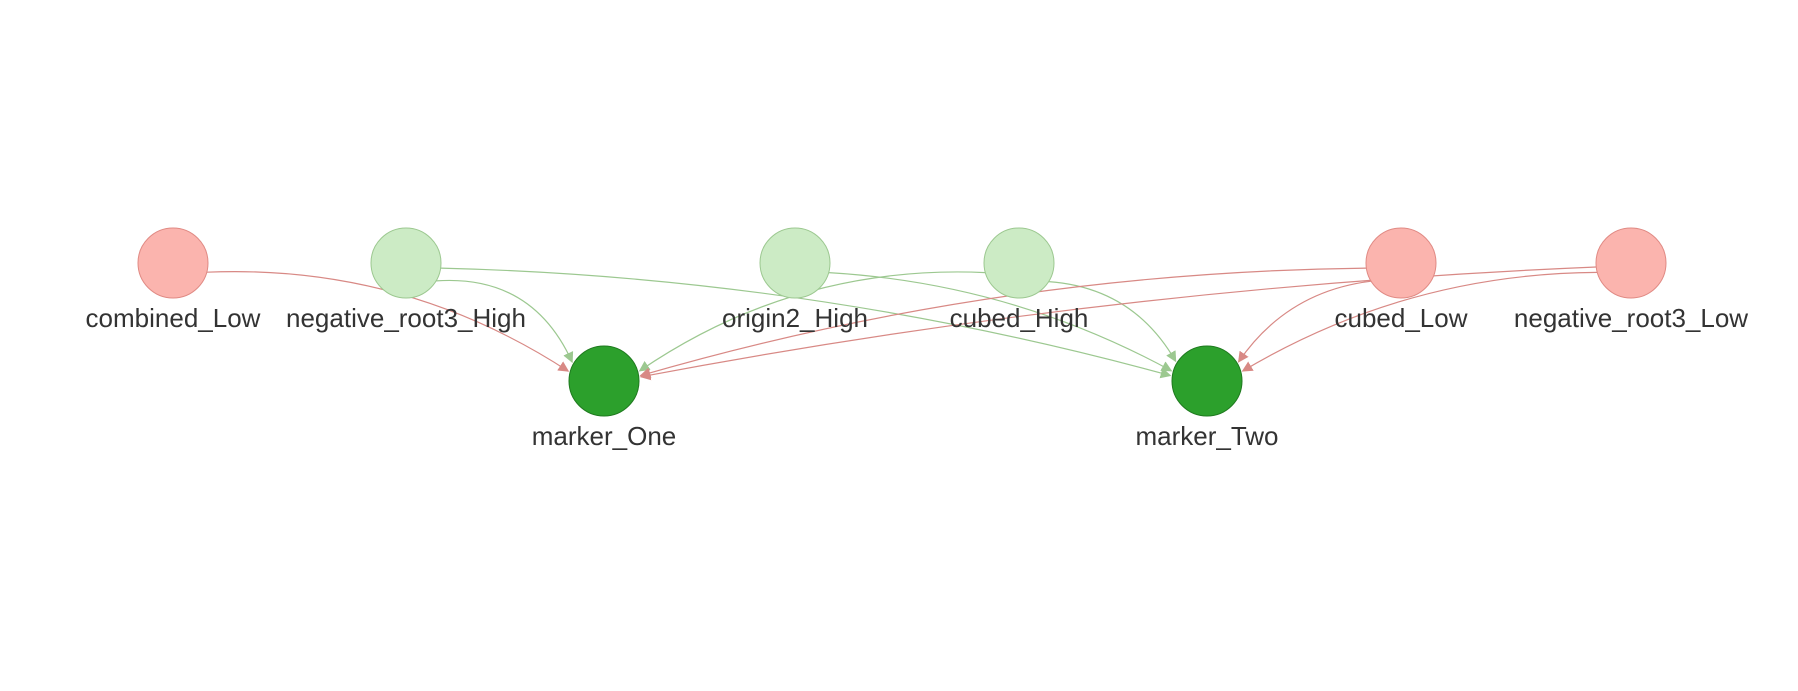 This screenshot has width=1798, height=691. I want to click on node-negative_root3_Low, so click(1631, 263).